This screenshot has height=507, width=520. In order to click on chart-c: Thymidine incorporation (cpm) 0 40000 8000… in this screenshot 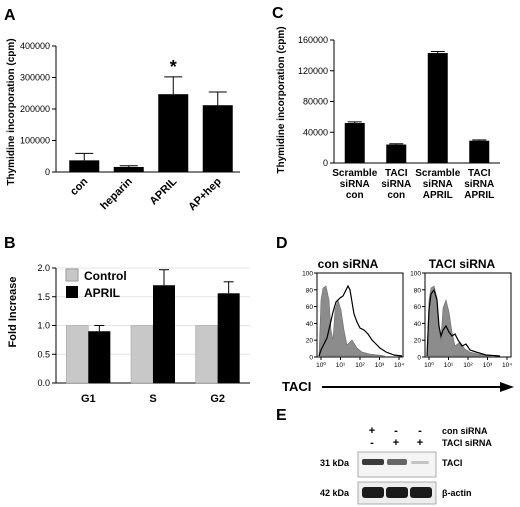, I will do `click(388, 113)`.